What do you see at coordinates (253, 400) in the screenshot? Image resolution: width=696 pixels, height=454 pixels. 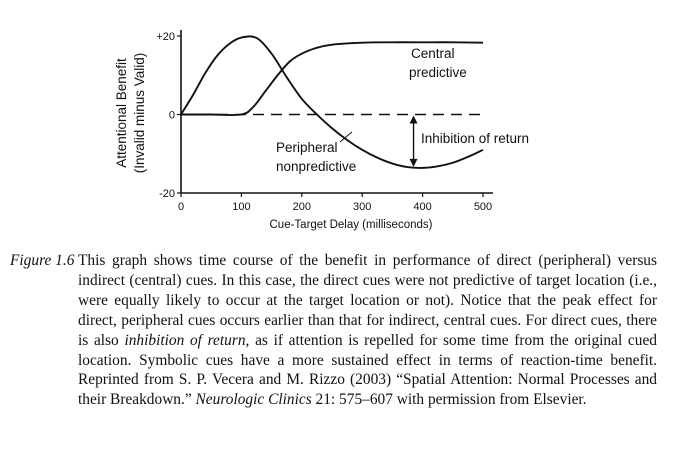 I see `caption-source-journal: Neurologic Clinics` at bounding box center [253, 400].